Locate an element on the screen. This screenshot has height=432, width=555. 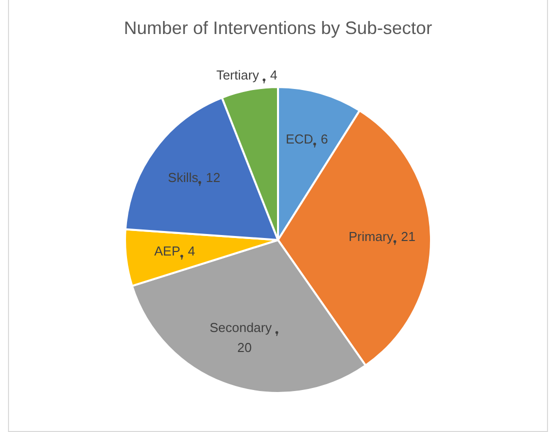
chart-title: Number of Interventions by Sub-sector is located at coordinates (278, 28).